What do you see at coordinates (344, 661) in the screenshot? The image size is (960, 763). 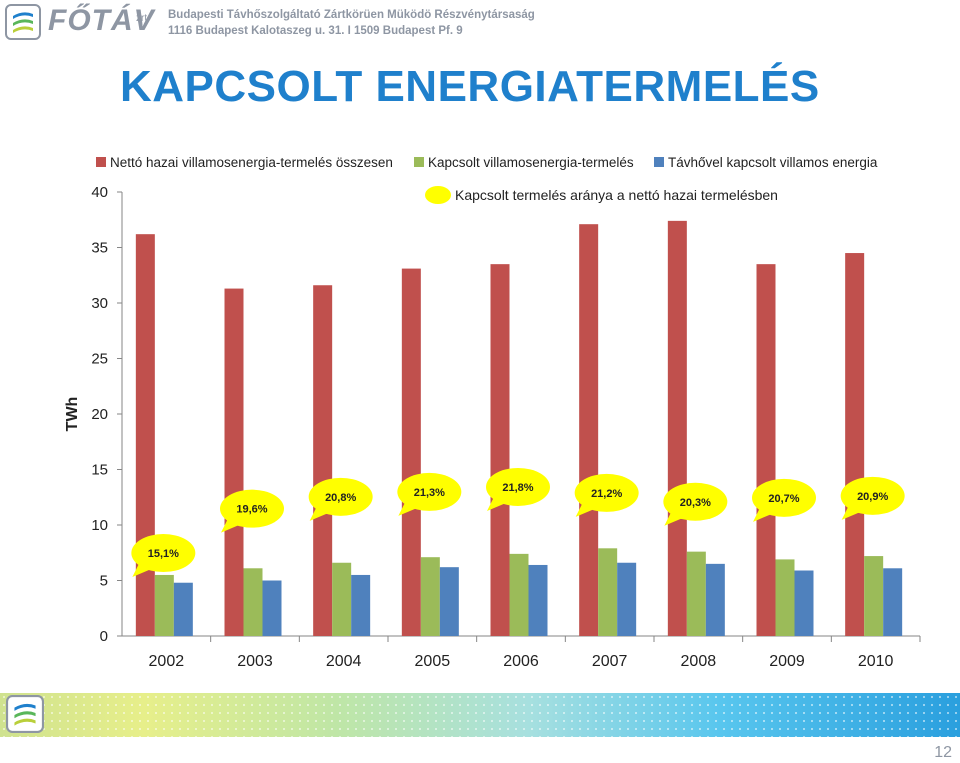 I see `x-tick-label: 2004` at bounding box center [344, 661].